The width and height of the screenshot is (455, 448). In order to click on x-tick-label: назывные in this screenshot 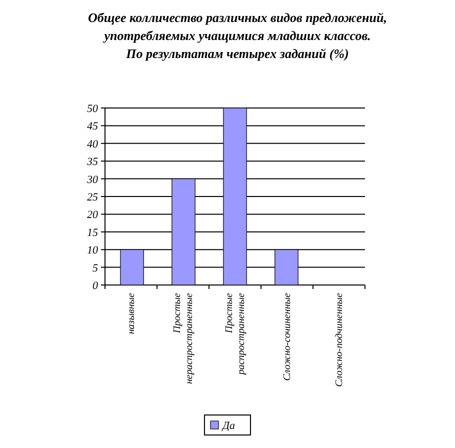, I will do `click(131, 313)`.